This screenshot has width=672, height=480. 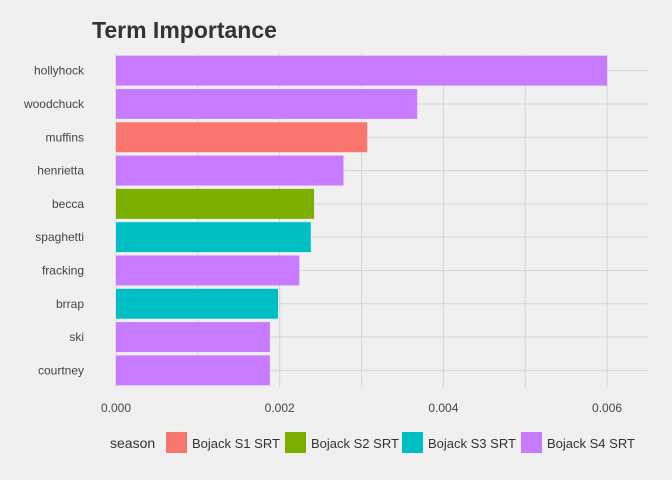 I want to click on y-tick-label: becca, so click(x=68, y=204).